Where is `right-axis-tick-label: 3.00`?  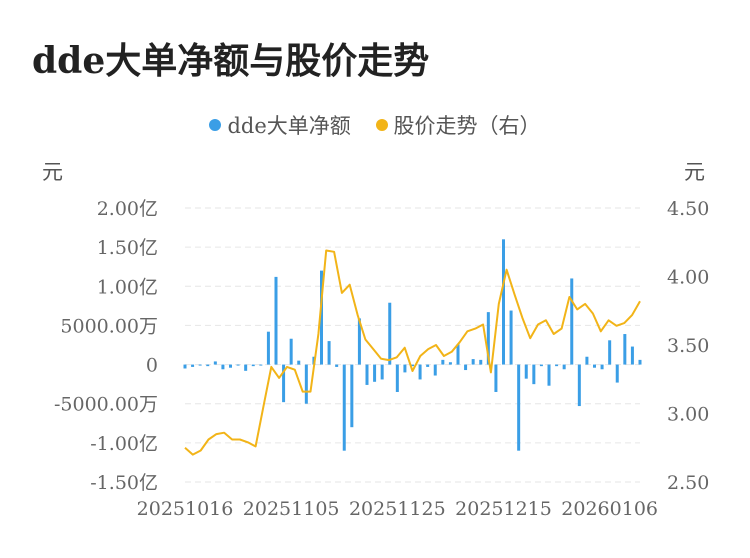
right-axis-tick-label: 3.00 is located at coordinates (688, 415).